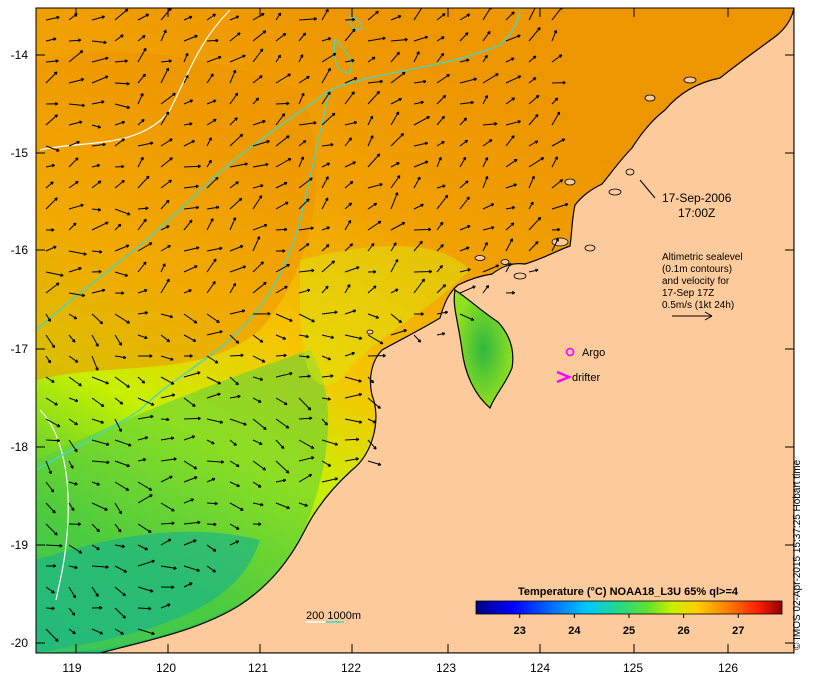 This screenshot has height=680, width=820. I want to click on time-label: 17:00Z, so click(696, 213).